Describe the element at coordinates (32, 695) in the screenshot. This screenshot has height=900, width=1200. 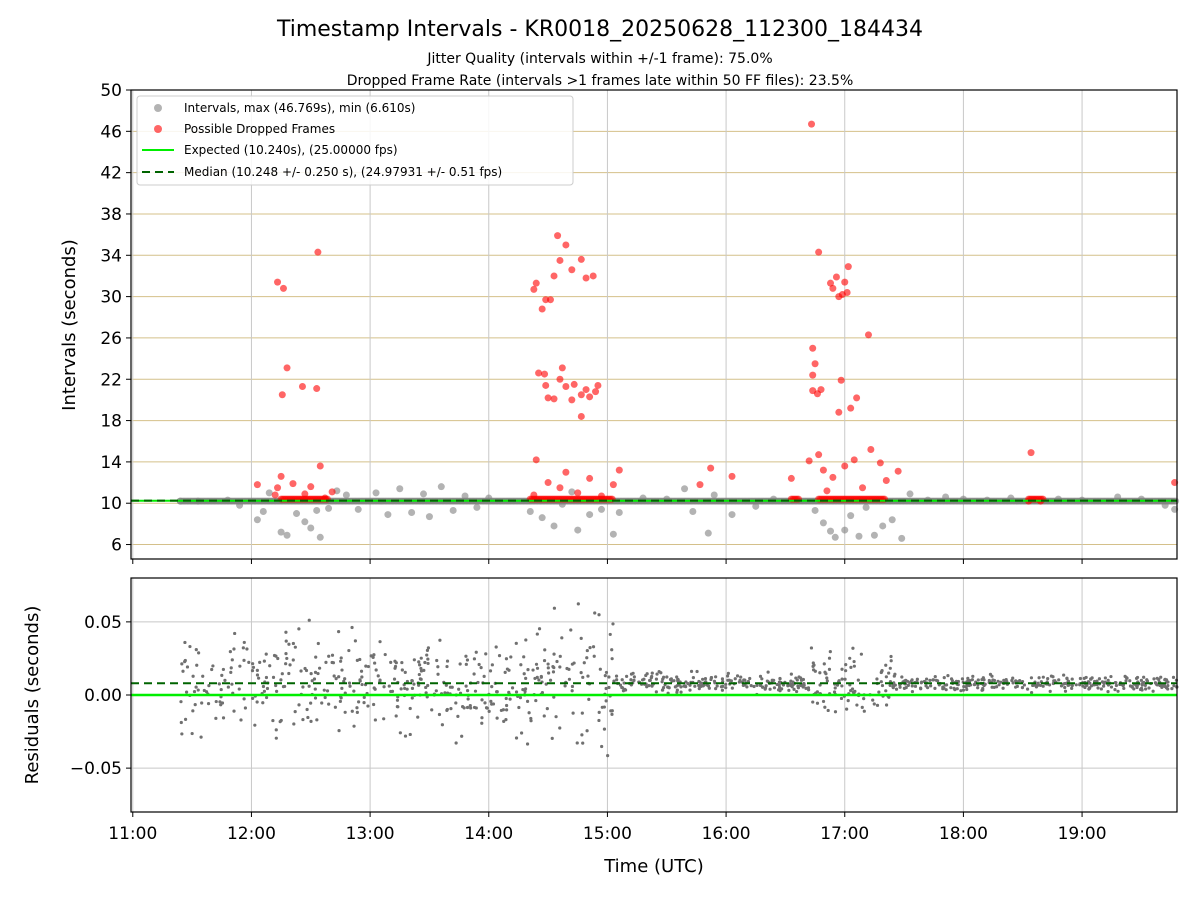
I see `residuals-y-axis-label: Residuals (seconds)` at that location.